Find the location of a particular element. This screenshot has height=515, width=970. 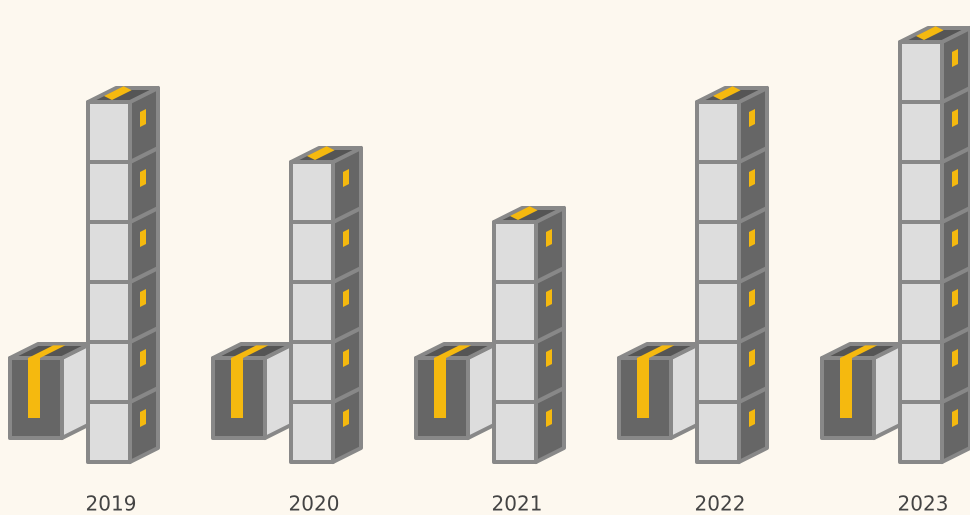

x-tick-label: 2021 is located at coordinates (517, 503).